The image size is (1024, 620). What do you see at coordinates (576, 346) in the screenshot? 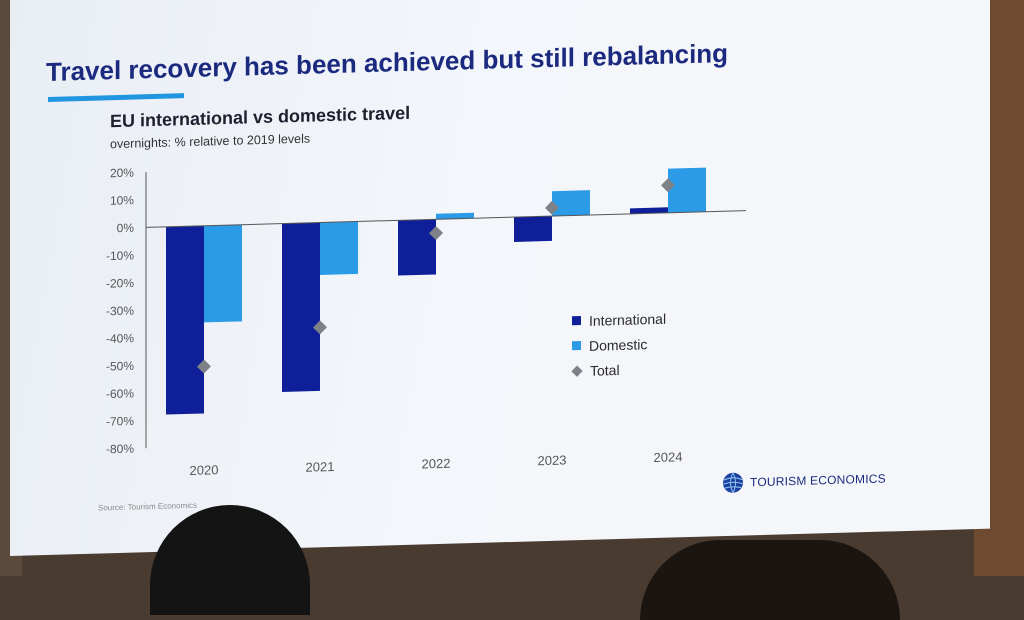
I see `legend-swatch-domestic` at bounding box center [576, 346].